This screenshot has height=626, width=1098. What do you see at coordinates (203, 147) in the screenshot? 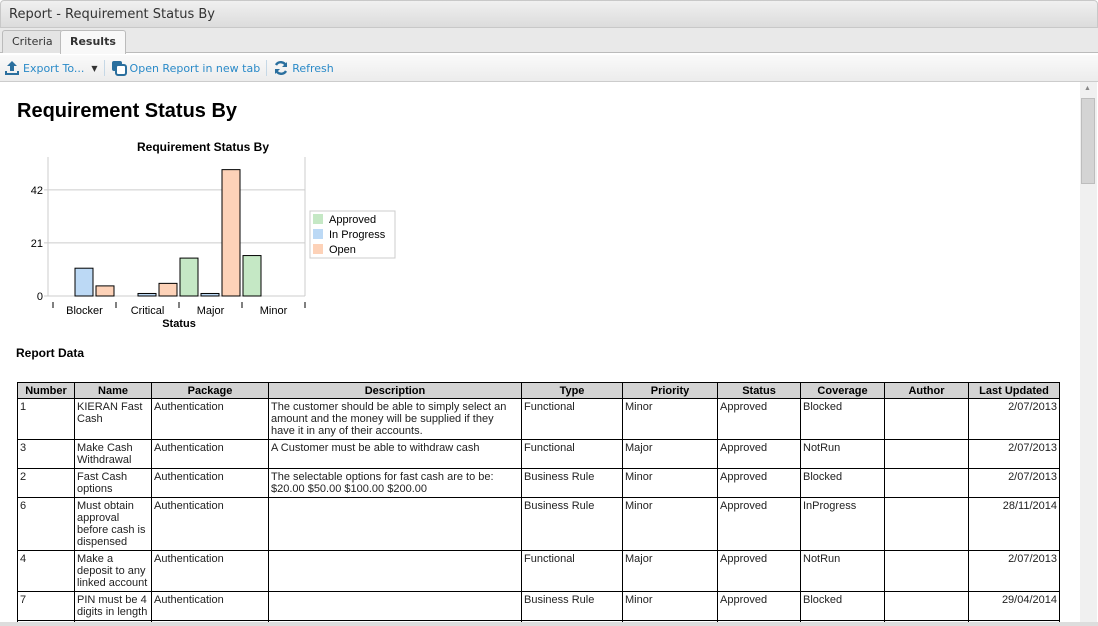
I see `chart-title: Requirement Status By` at bounding box center [203, 147].